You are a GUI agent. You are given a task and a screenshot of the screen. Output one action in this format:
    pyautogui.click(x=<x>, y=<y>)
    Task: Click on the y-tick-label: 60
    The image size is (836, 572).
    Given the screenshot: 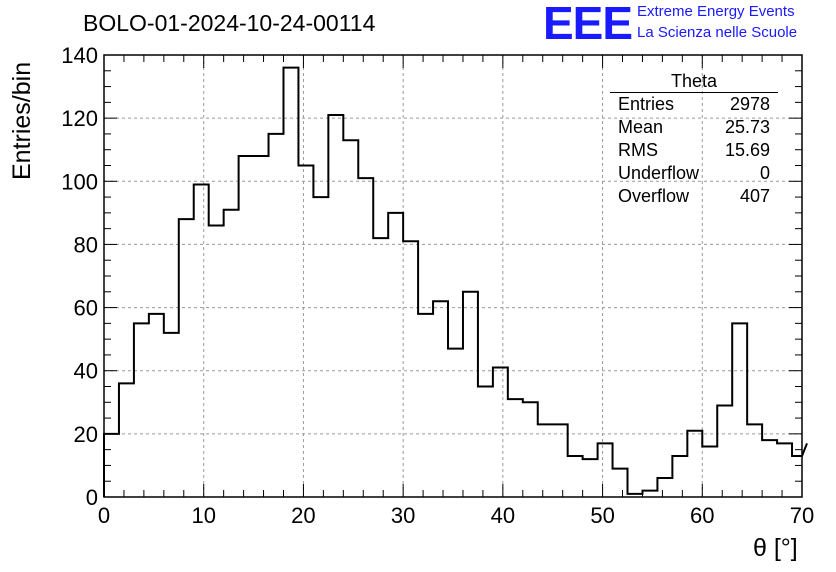 What is the action you would take?
    pyautogui.click(x=86, y=308)
    